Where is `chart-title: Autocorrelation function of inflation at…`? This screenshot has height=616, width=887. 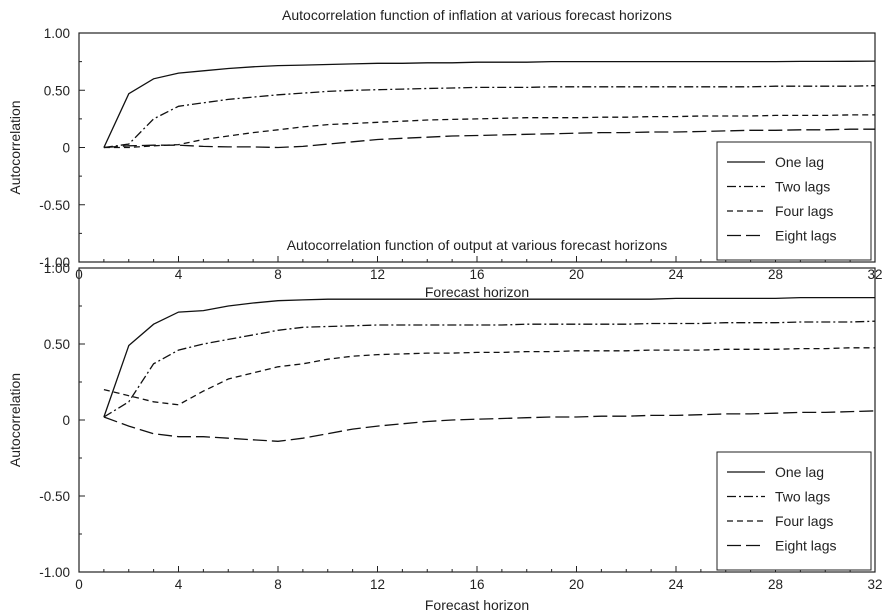 chart-title: Autocorrelation function of inflation at… is located at coordinates (477, 15).